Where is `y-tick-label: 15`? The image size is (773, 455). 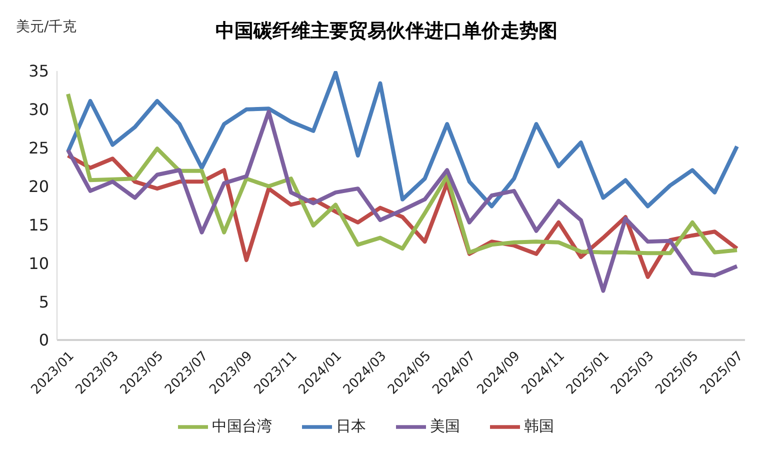 y-tick-label: 15 is located at coordinates (38, 224).